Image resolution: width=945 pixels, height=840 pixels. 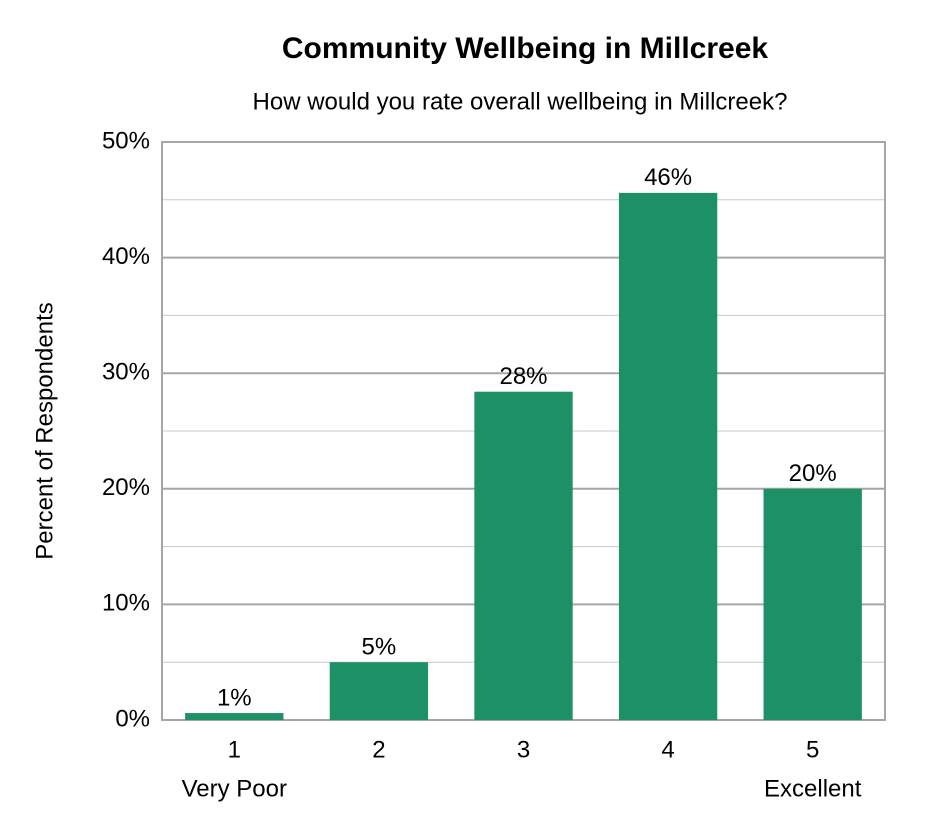 What do you see at coordinates (523, 749) in the screenshot?
I see `x-tick-label: 3` at bounding box center [523, 749].